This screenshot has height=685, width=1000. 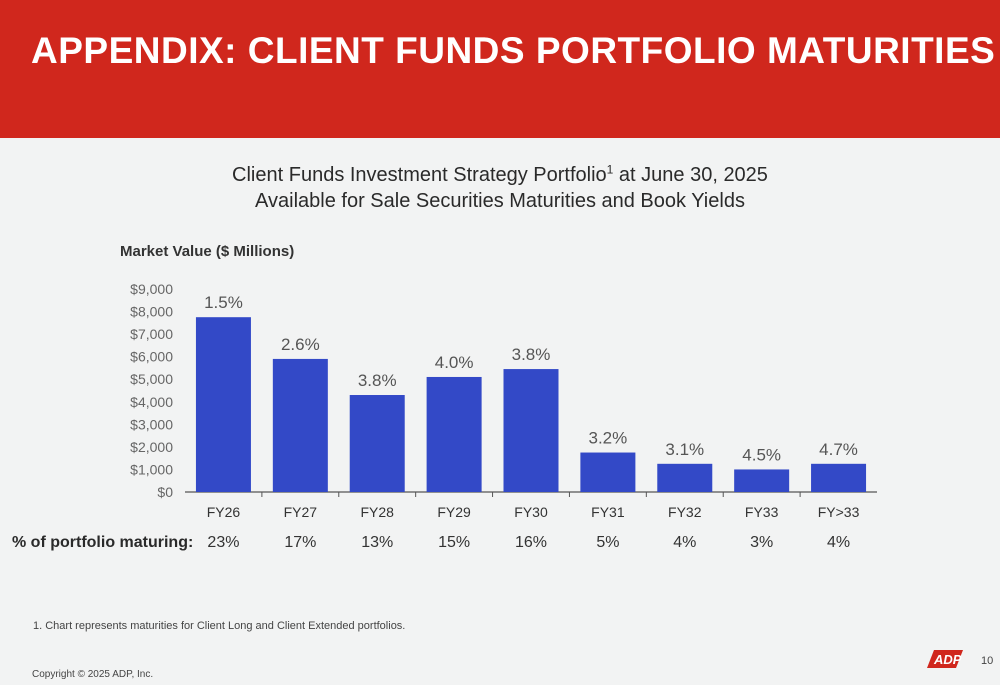 I want to click on portfolio-maturing-value: 15%, so click(x=454, y=542).